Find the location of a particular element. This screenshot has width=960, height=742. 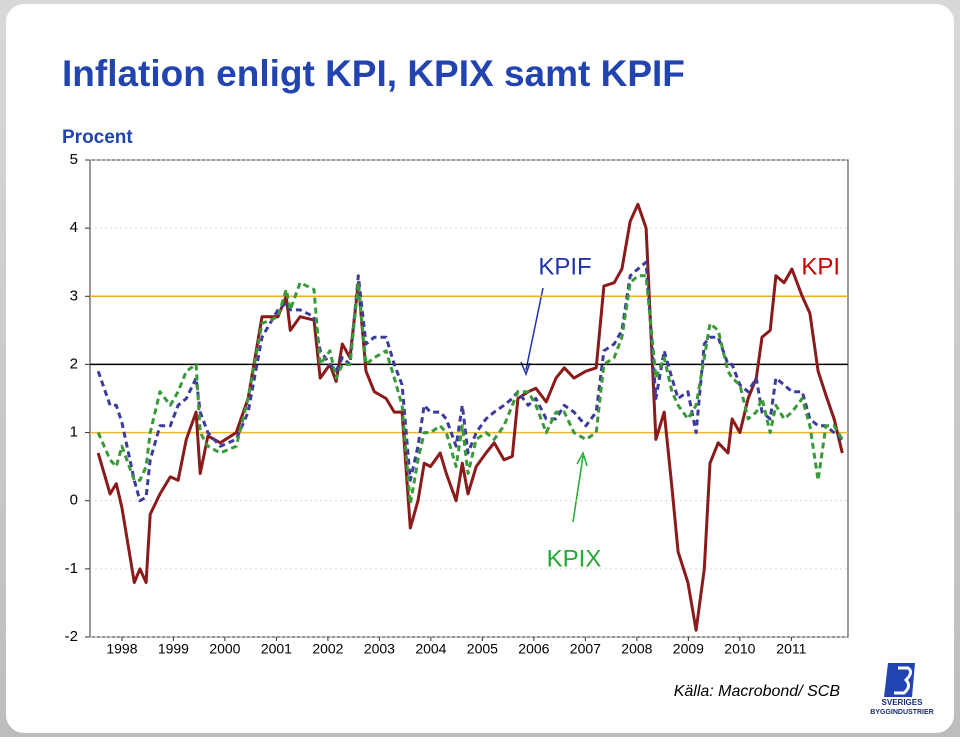

chart-title: Inflation enligt KPI, KPIX samt KPIF is located at coordinates (373, 73).